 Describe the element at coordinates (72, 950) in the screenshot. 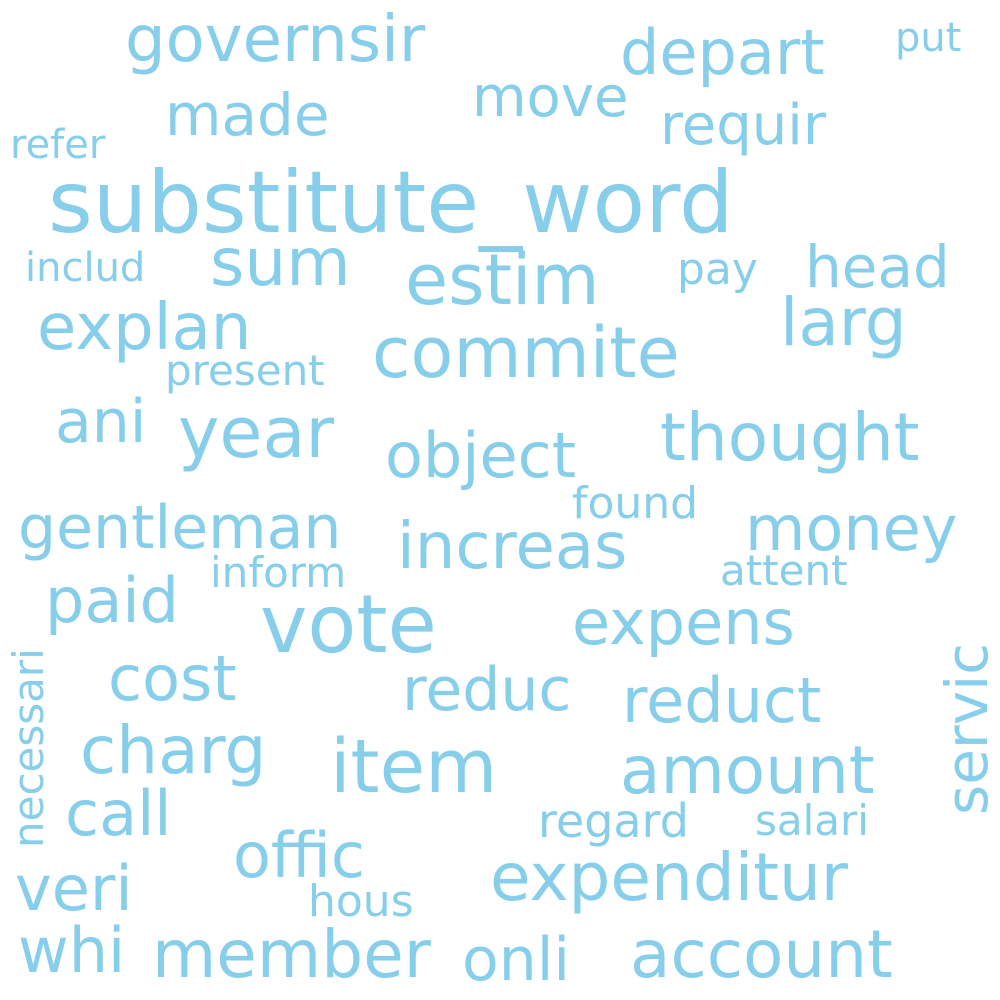

I see `word-whi: whi` at that location.